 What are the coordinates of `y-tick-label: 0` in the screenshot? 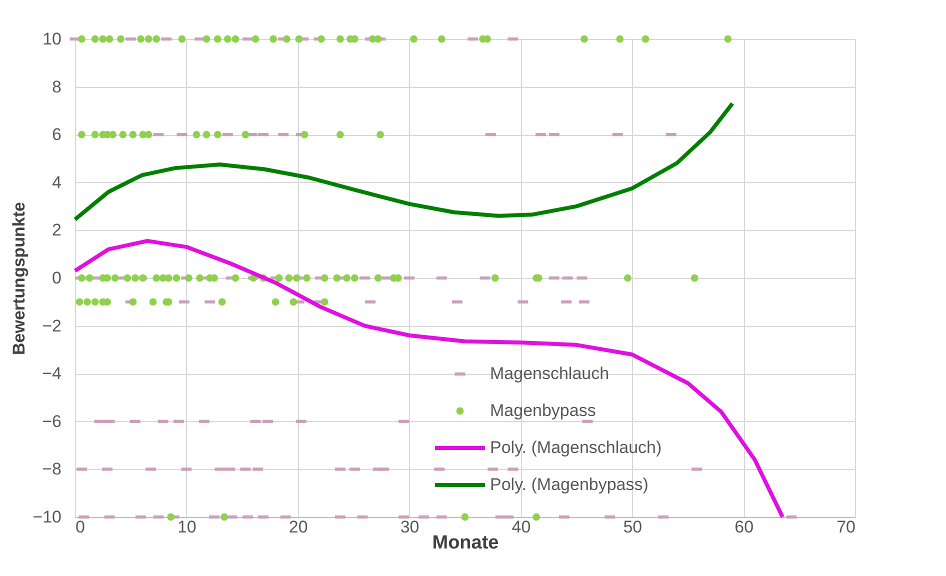 It's located at (57, 278).